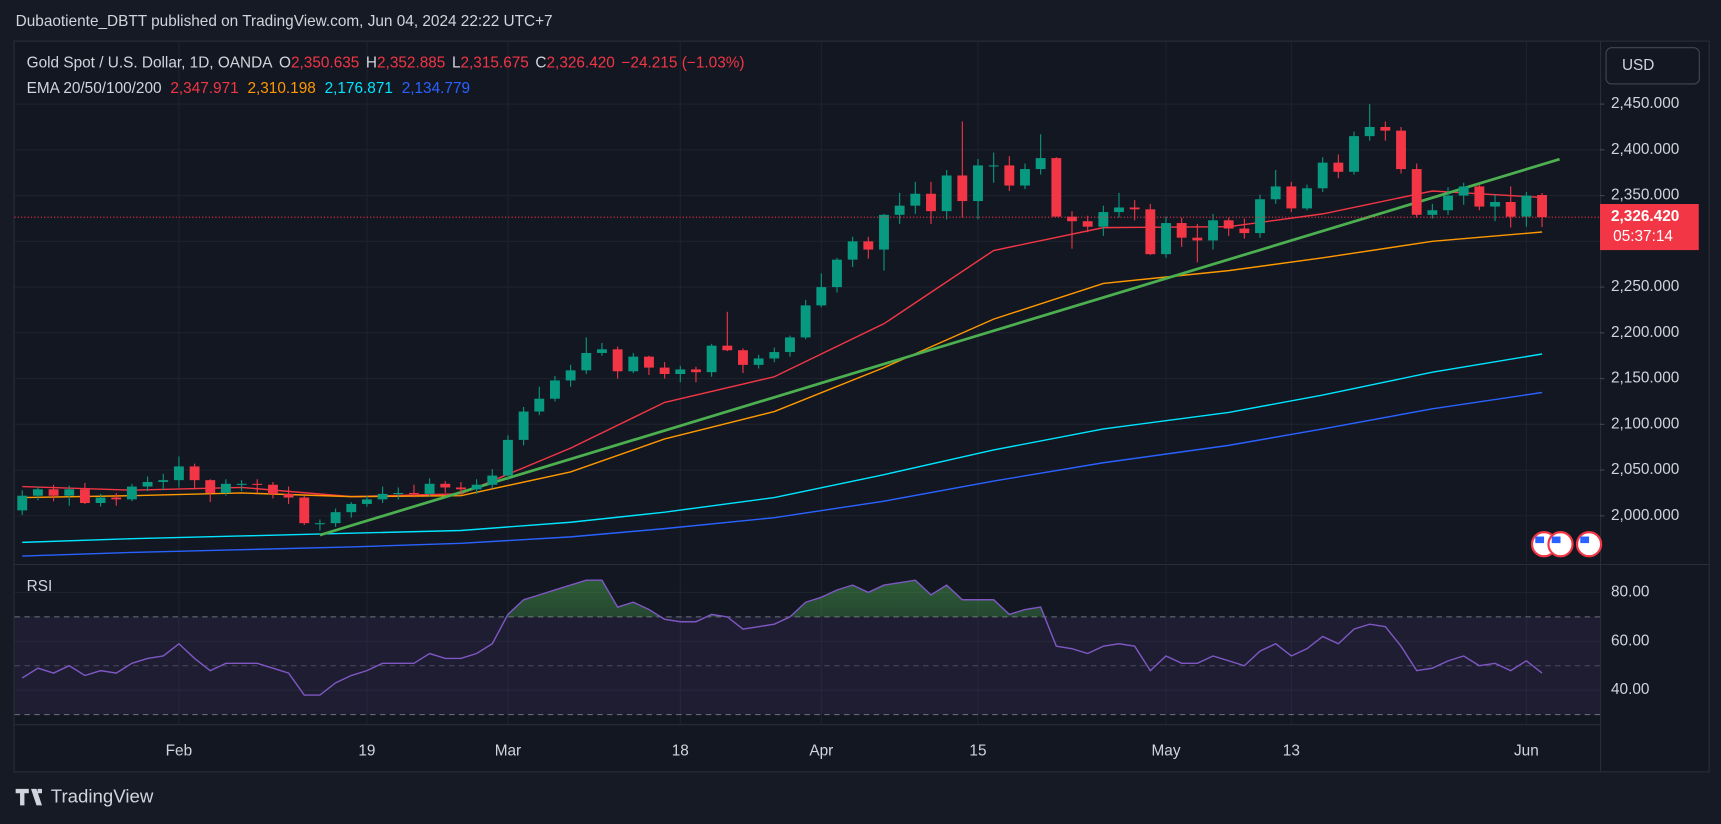 The image size is (1721, 824). What do you see at coordinates (28, 797) in the screenshot?
I see `brand-logo` at bounding box center [28, 797].